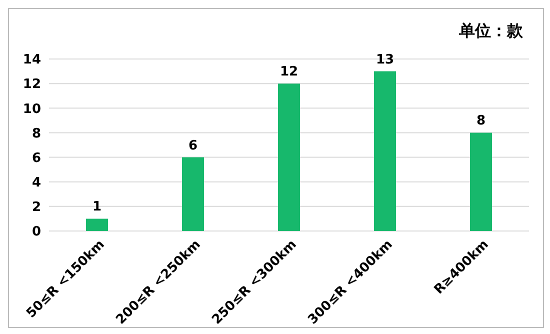  I want to click on text: 单位：款, so click(491, 31).